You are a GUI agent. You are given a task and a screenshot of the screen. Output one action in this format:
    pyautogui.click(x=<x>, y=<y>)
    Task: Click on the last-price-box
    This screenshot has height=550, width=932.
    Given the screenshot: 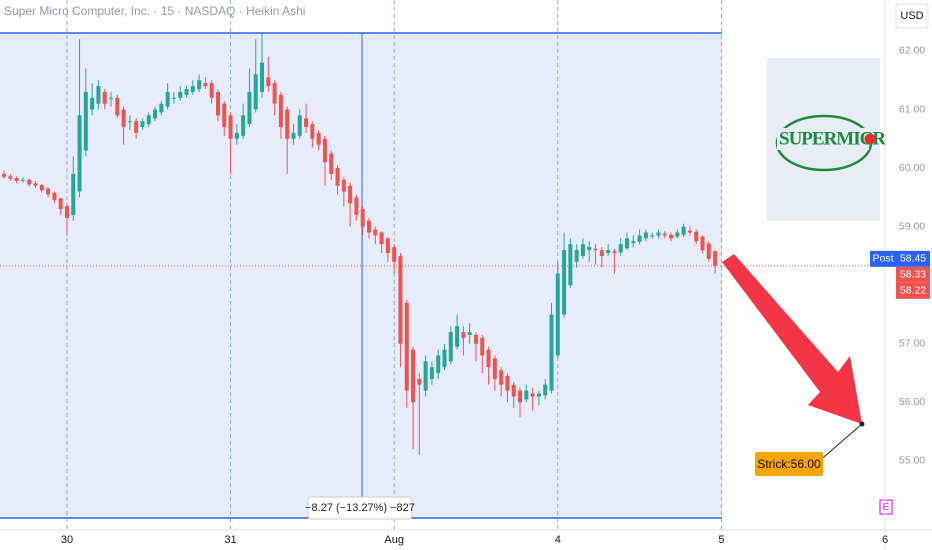 What is the action you would take?
    pyautogui.click(x=913, y=274)
    